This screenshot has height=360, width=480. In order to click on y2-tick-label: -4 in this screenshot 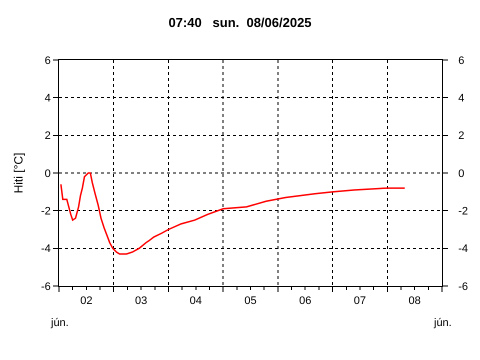, I will do `click(463, 249)`.